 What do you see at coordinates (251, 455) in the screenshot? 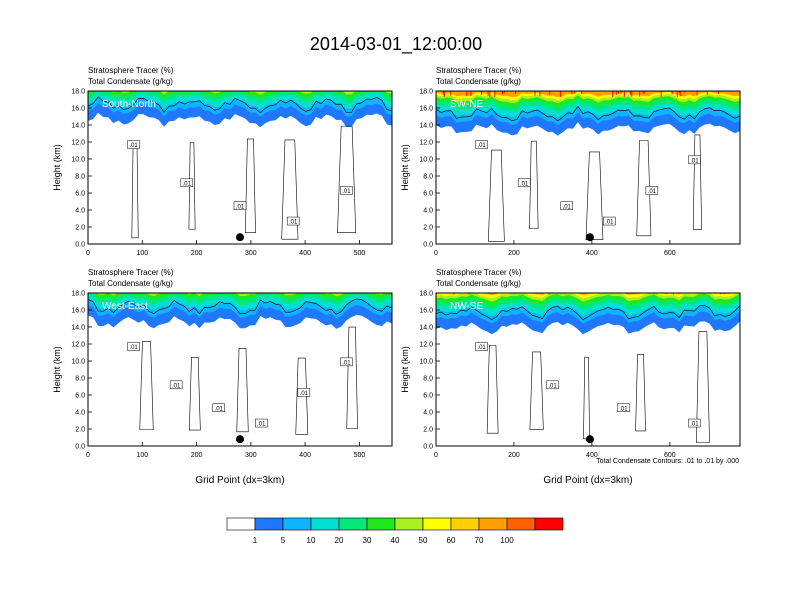
I see `x-tick-label: 300` at bounding box center [251, 455].